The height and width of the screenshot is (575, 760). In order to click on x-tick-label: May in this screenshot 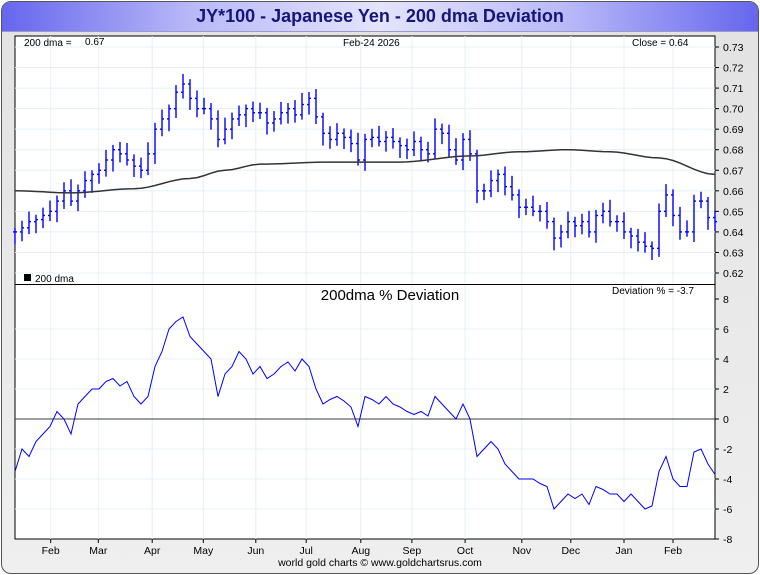, I will do `click(203, 551)`.